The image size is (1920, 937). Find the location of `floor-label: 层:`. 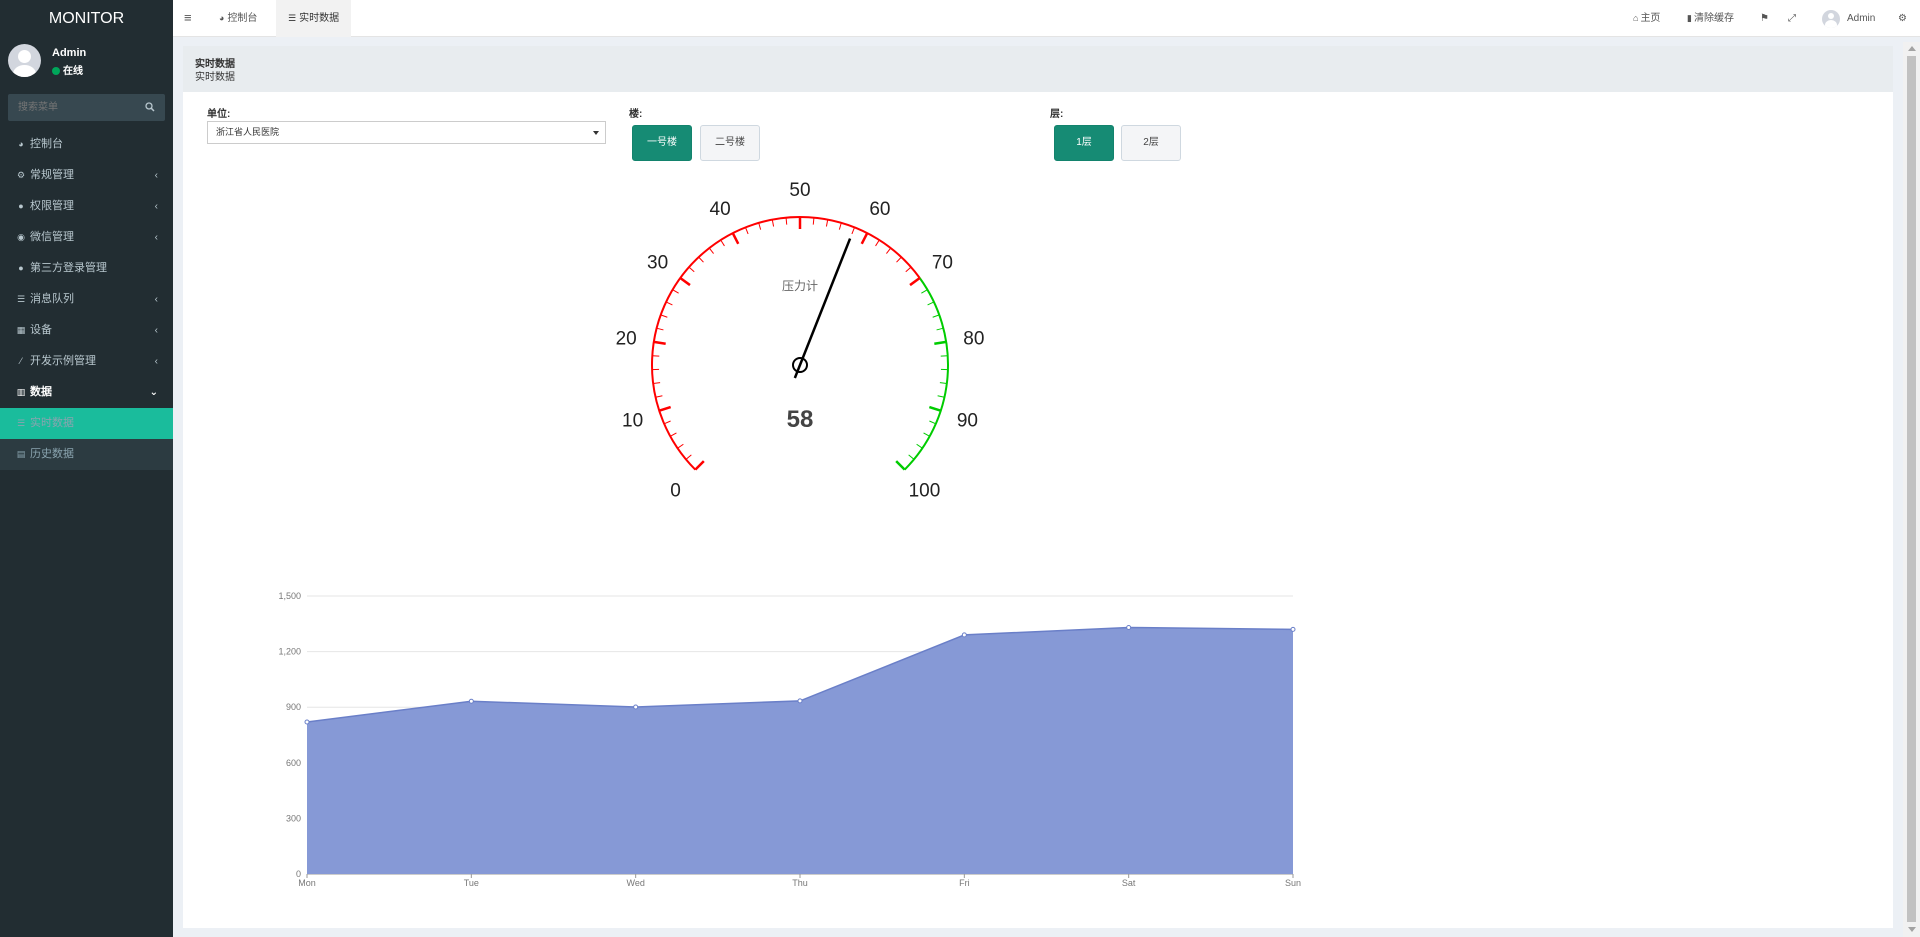

floor-label: 层: is located at coordinates (1057, 114).